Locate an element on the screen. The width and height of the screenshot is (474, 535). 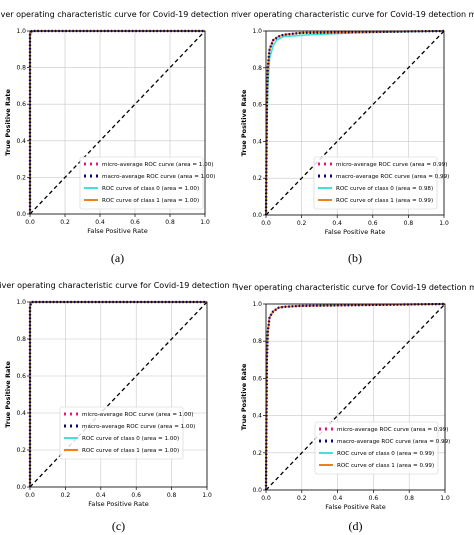
legend-label: ROC curve of class 0 (area = 0.98) is located at coordinates (384, 189).